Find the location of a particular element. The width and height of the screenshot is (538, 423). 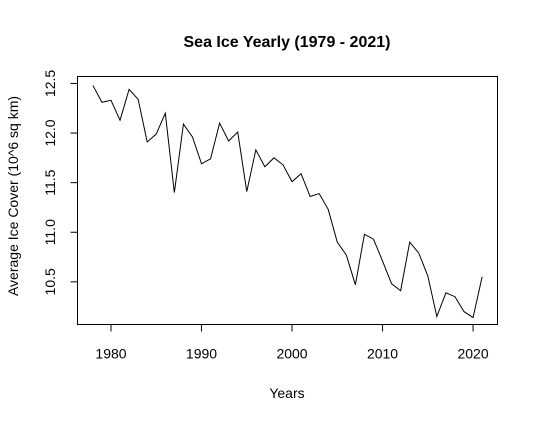

x-axis: 1980 1990 2000 2010 2020 is located at coordinates (292, 343).